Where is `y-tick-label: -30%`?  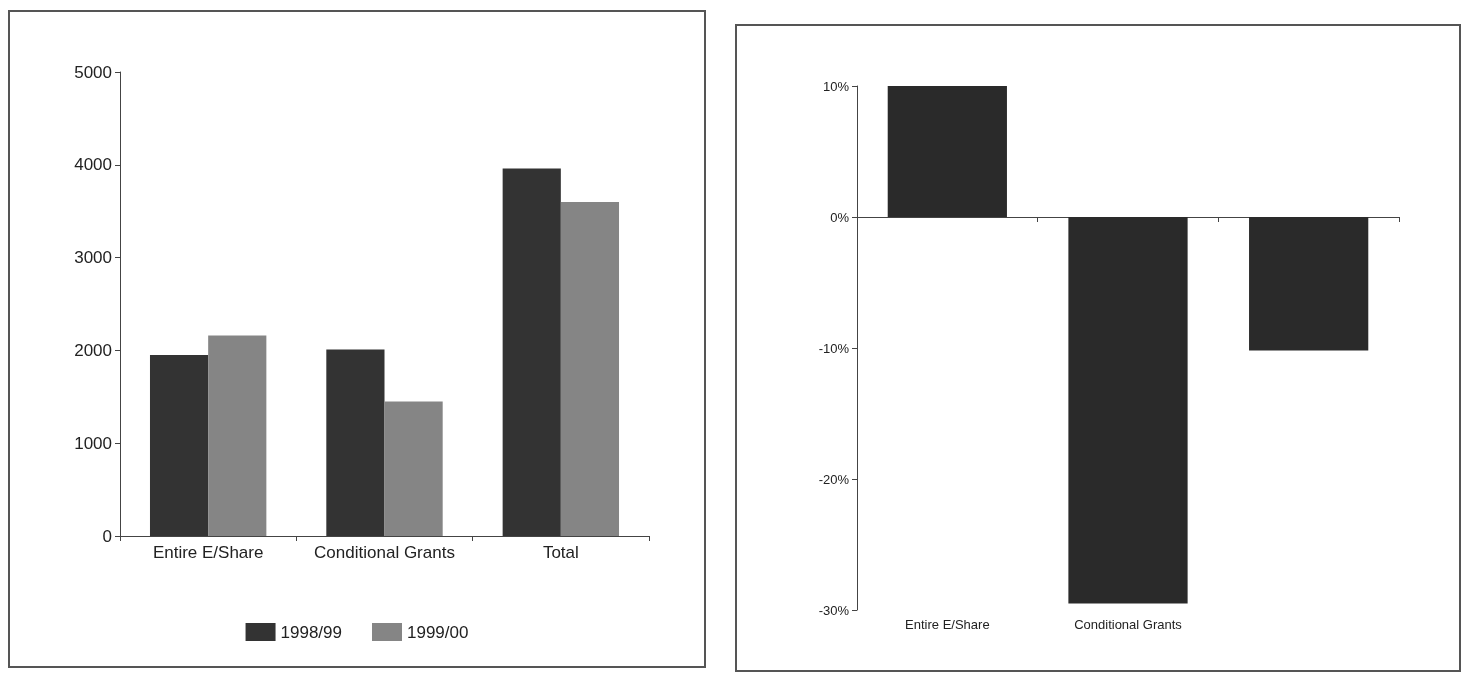 y-tick-label: -30% is located at coordinates (834, 610).